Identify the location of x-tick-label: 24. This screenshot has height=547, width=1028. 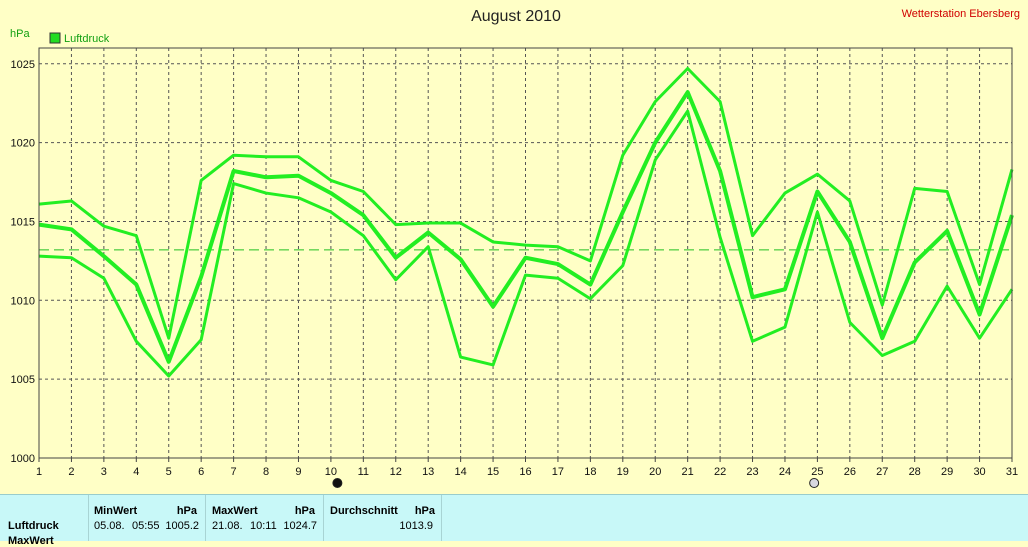
(785, 472).